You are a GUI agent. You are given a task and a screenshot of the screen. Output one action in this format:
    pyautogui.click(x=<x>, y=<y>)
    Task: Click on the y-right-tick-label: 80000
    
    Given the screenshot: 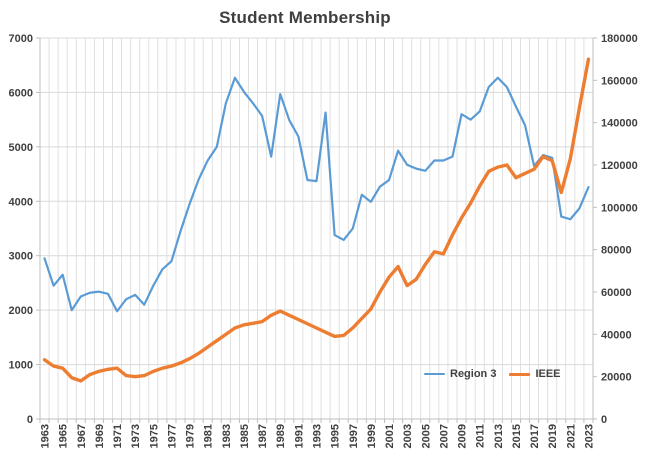 What is the action you would take?
    pyautogui.click(x=616, y=251)
    